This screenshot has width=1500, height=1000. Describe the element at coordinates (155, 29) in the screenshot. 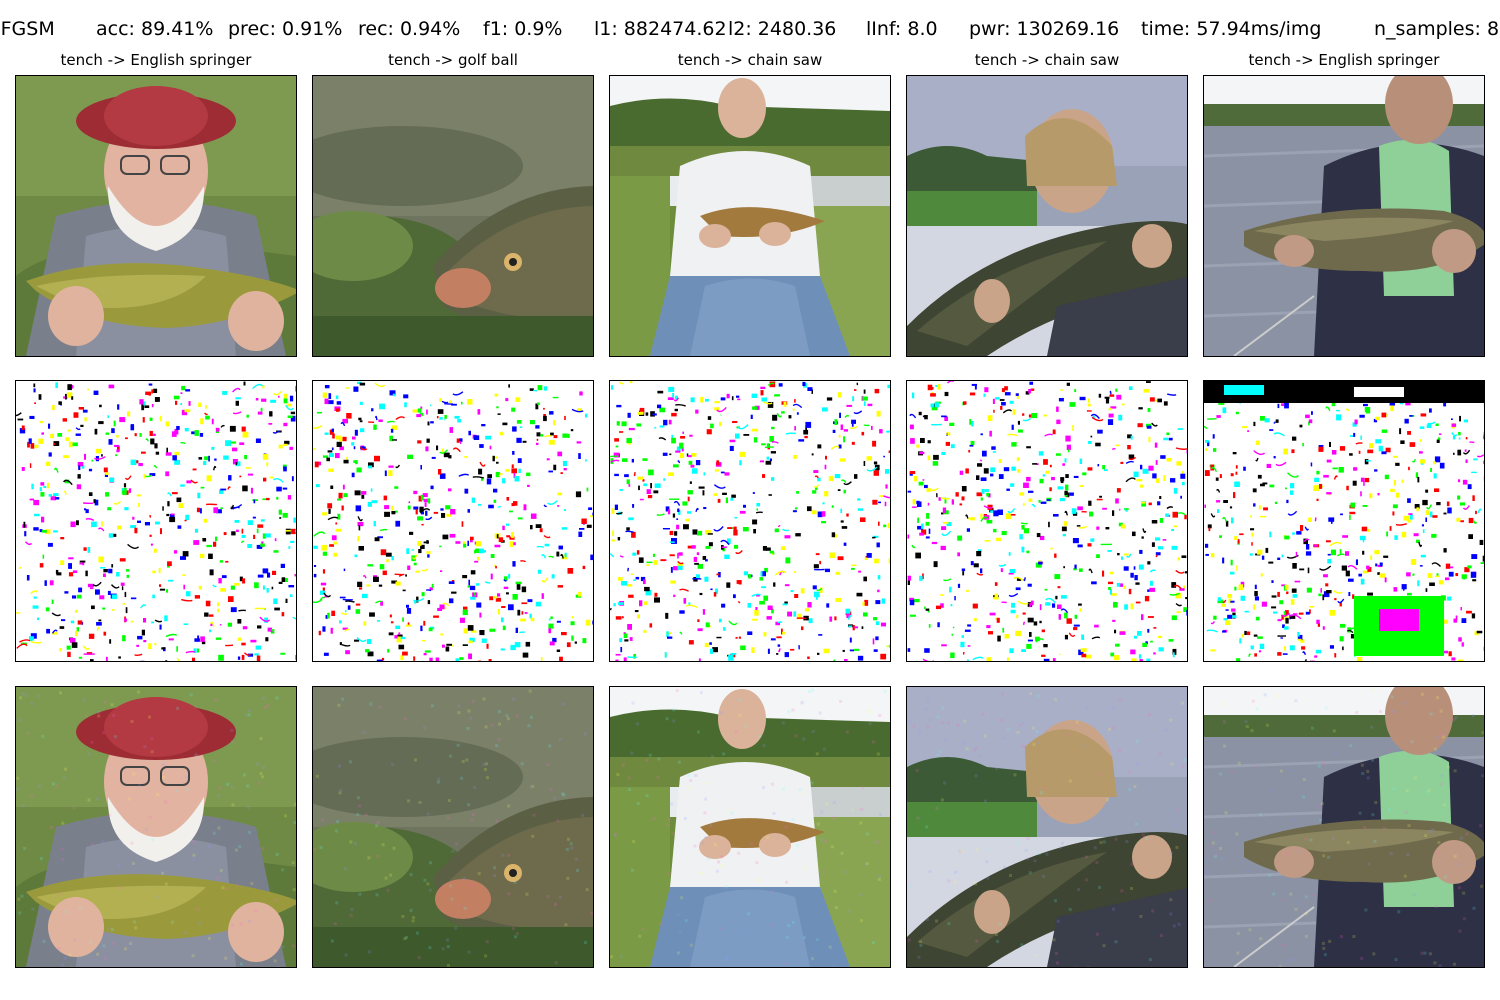

I see `accuracy-metric: acc: 89.41%` at that location.